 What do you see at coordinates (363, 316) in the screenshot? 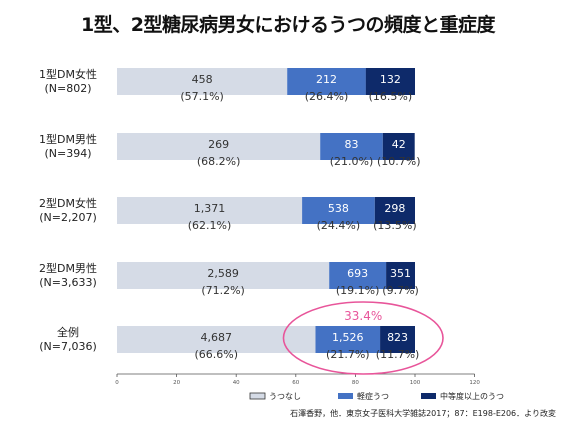
I see `annotation-label: 33.4%` at bounding box center [363, 316].